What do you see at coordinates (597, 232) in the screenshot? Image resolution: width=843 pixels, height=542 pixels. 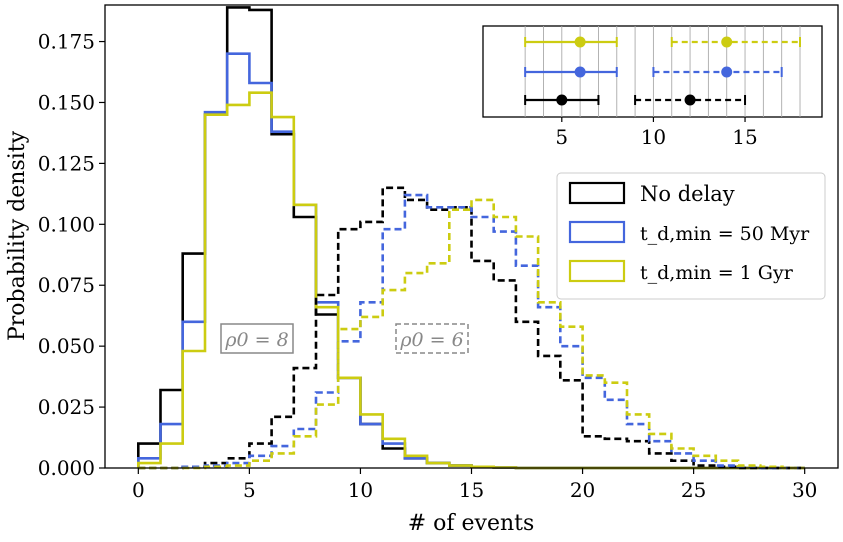 I see `legend-swatch-td50` at bounding box center [597, 232].